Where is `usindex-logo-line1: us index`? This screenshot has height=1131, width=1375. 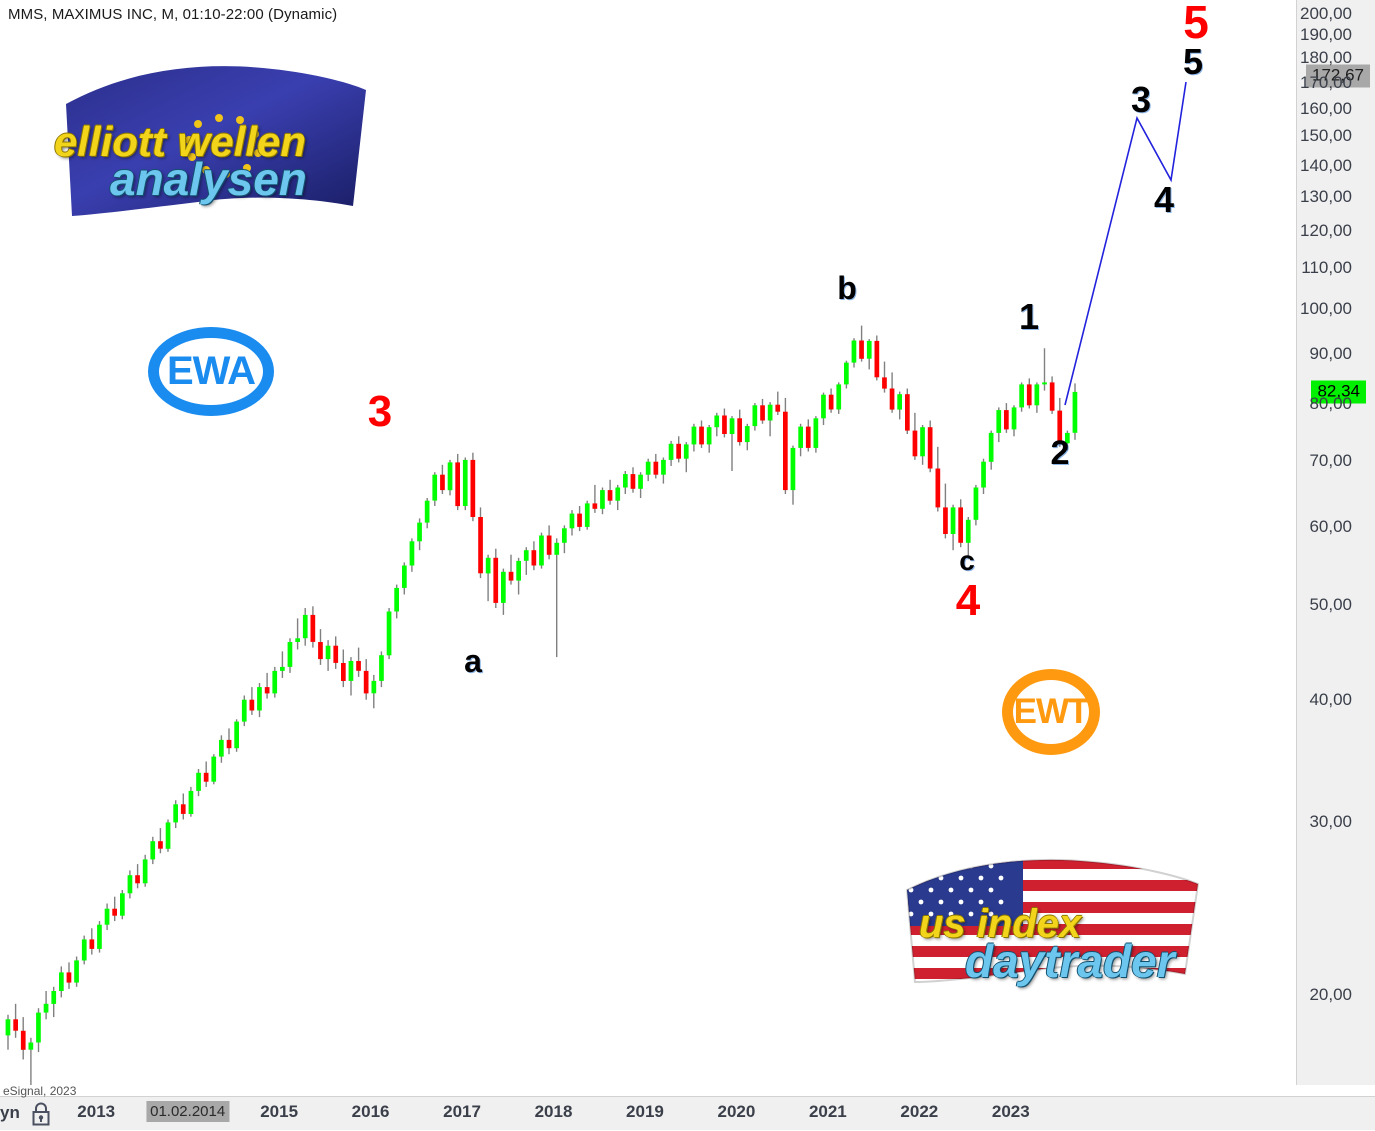
usindex-logo-line1: us index is located at coordinates (1000, 924).